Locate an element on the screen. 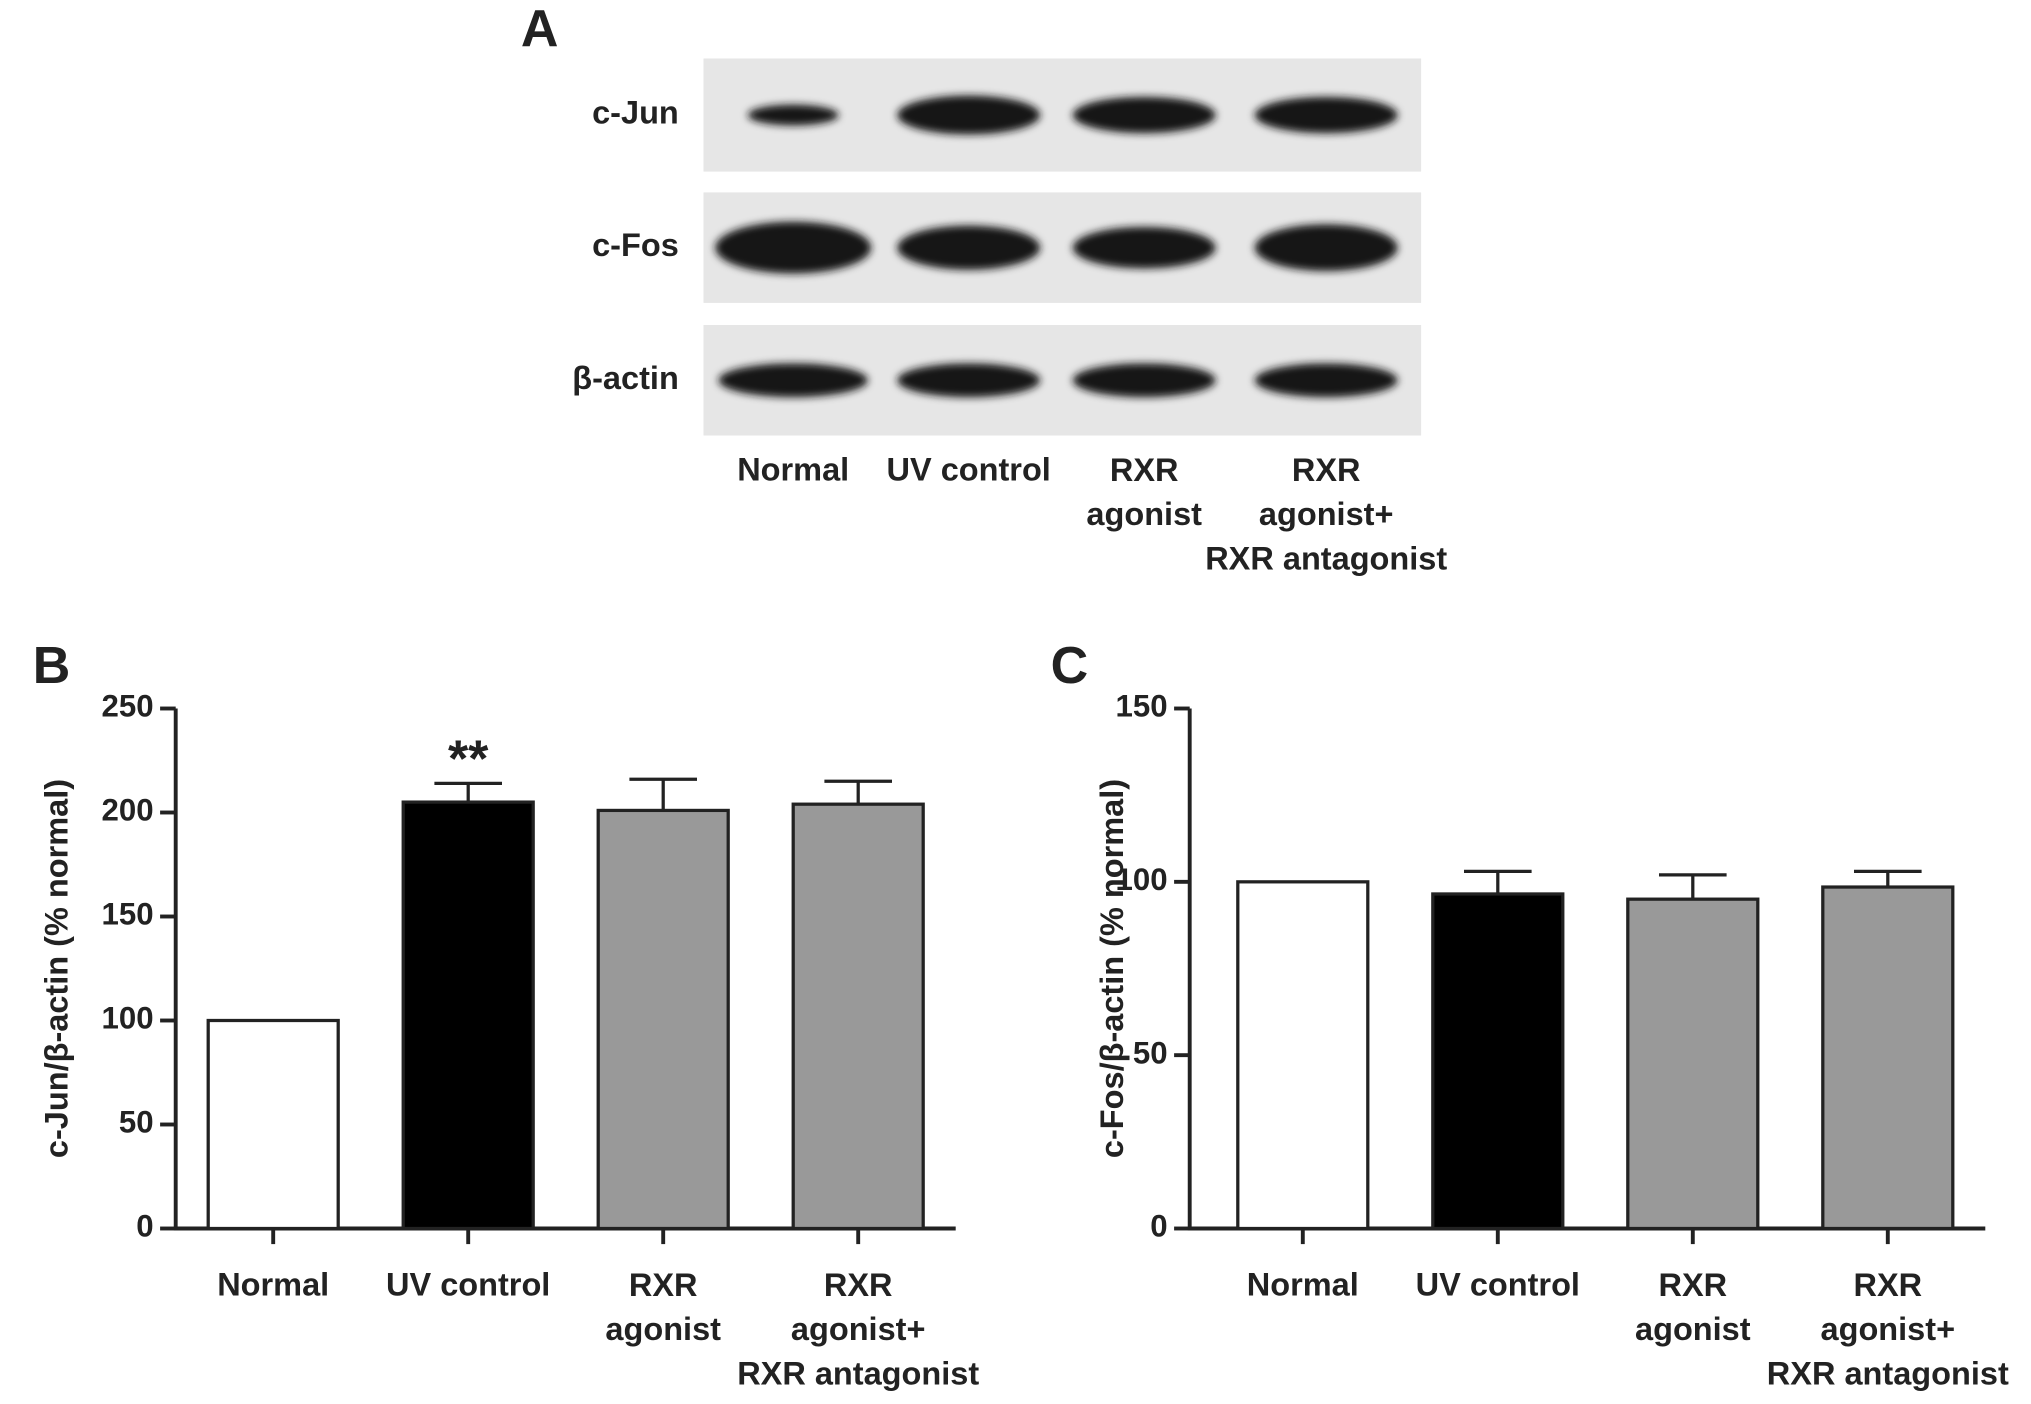  lane-label: RXR agonist+ RXR antagonist is located at coordinates (1326, 513).